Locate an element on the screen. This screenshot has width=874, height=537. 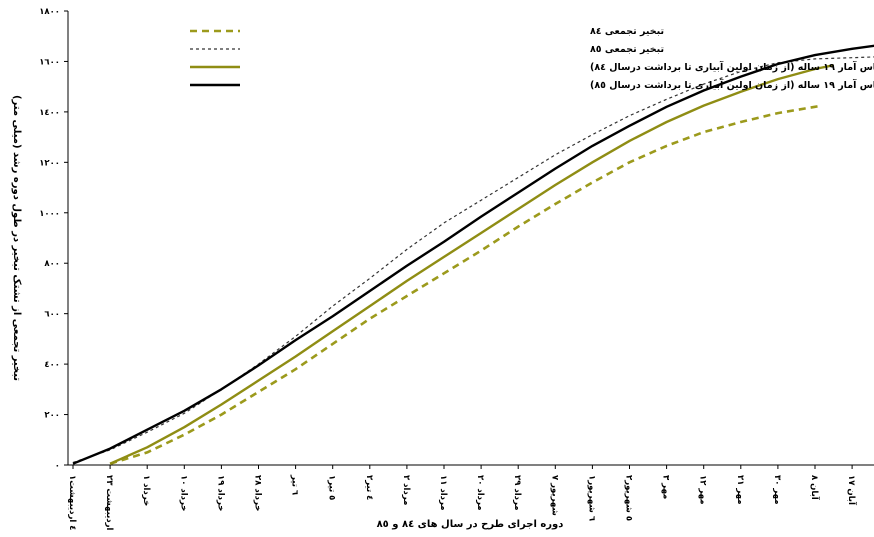
x-tick-label: ۱٤ اردیبهشت is located at coordinates (72, 502).